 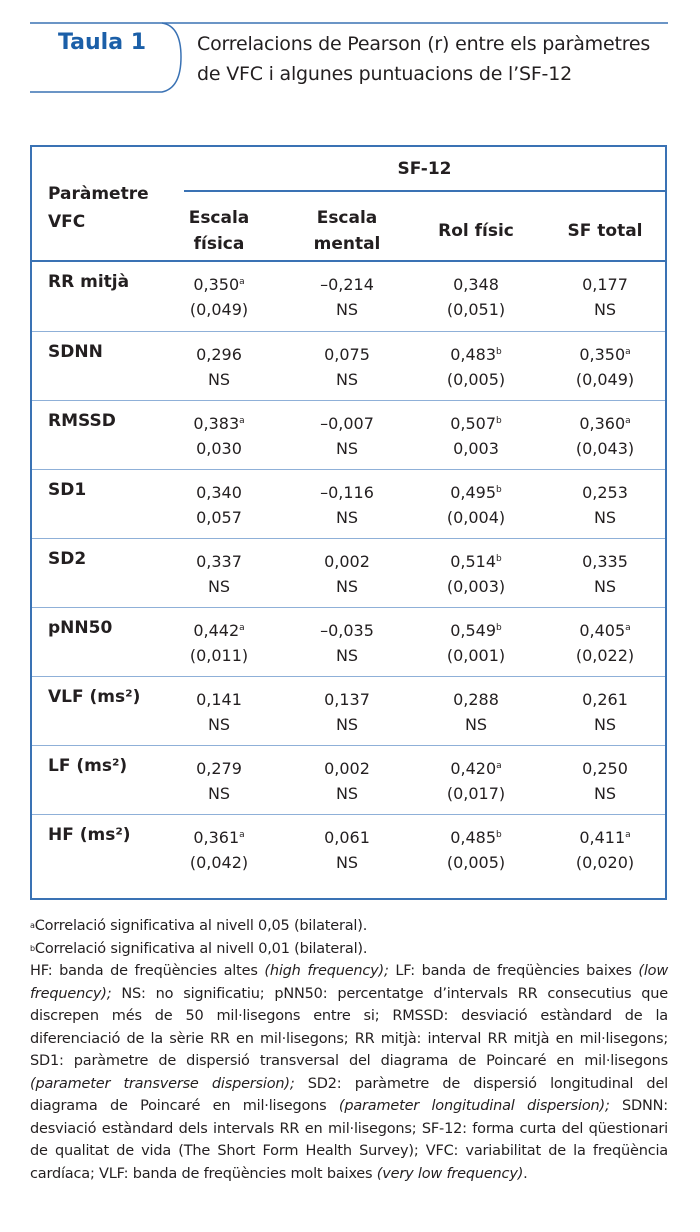 What do you see at coordinates (89, 835) in the screenshot?
I see `row-label: HF (ms²)` at bounding box center [89, 835].